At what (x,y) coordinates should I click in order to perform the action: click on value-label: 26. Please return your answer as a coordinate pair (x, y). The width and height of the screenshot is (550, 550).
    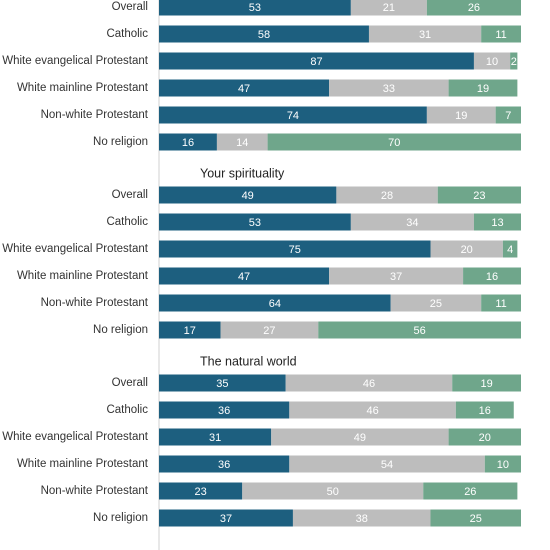
    Looking at the image, I should click on (470, 492).